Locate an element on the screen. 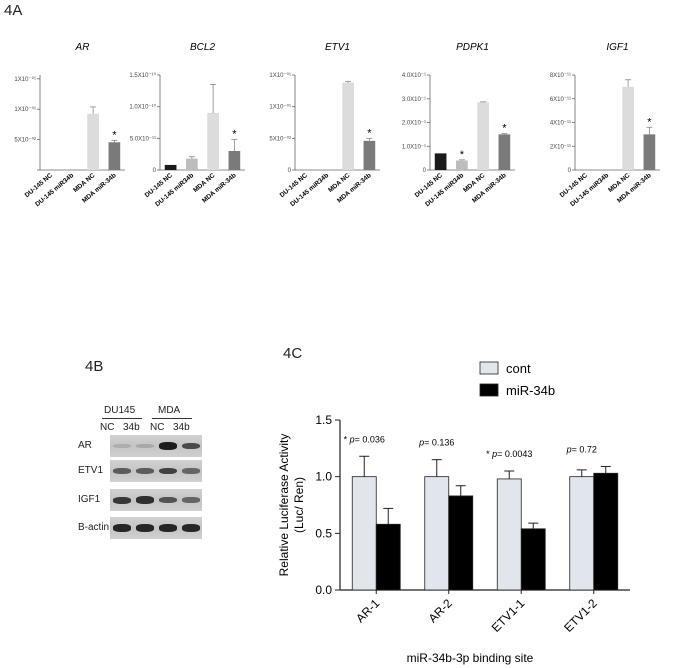 The height and width of the screenshot is (668, 700). y-tick-label: 1.0X10⁻¹⁰ is located at coordinates (142, 107).